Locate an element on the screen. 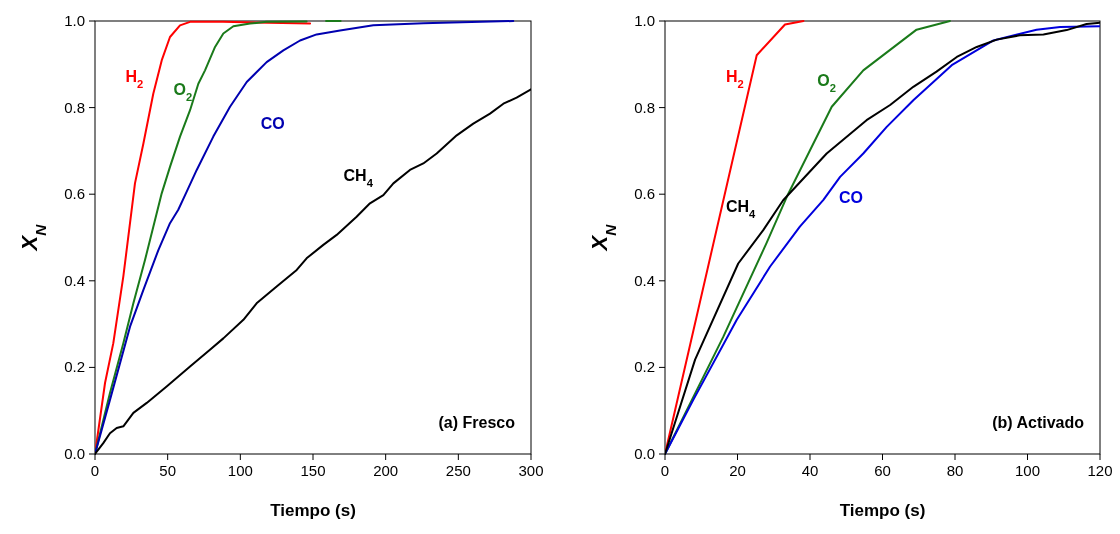 The height and width of the screenshot is (534, 1120). x-tick-label: 20 is located at coordinates (737, 470).